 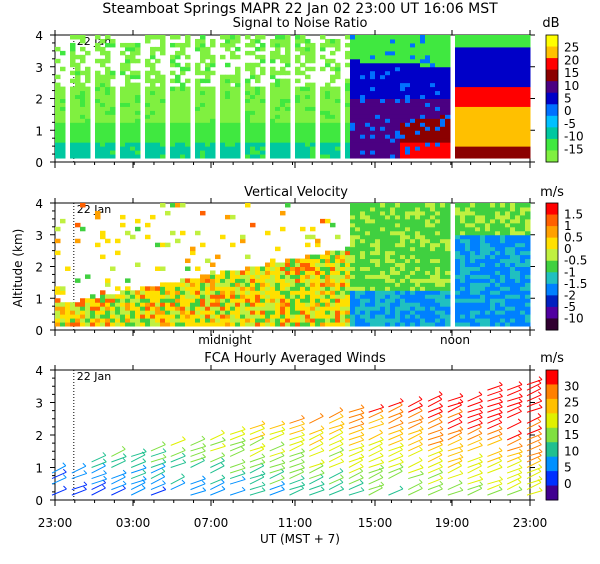 What do you see at coordinates (263, 426) in the screenshot?
I see `wind-barb-feather` at bounding box center [263, 426].